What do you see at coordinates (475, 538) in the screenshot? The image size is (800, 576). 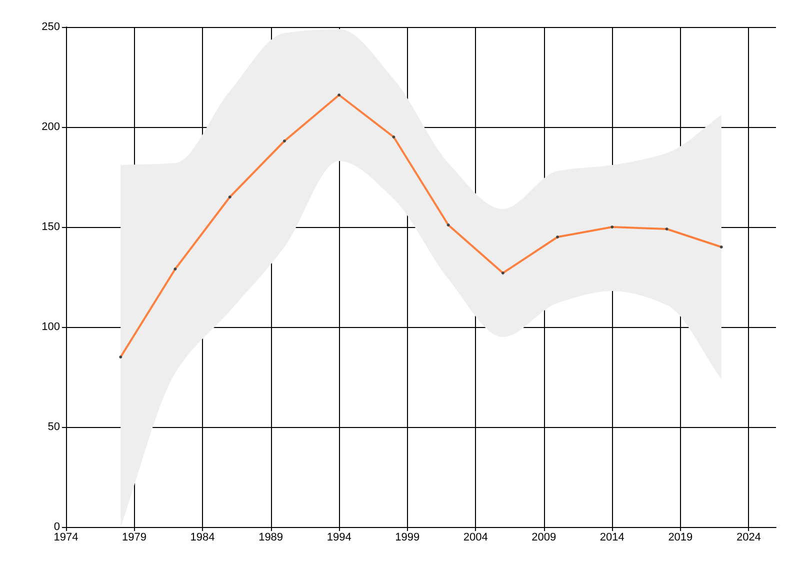 I see `x-tick-label: 2004` at bounding box center [475, 538].